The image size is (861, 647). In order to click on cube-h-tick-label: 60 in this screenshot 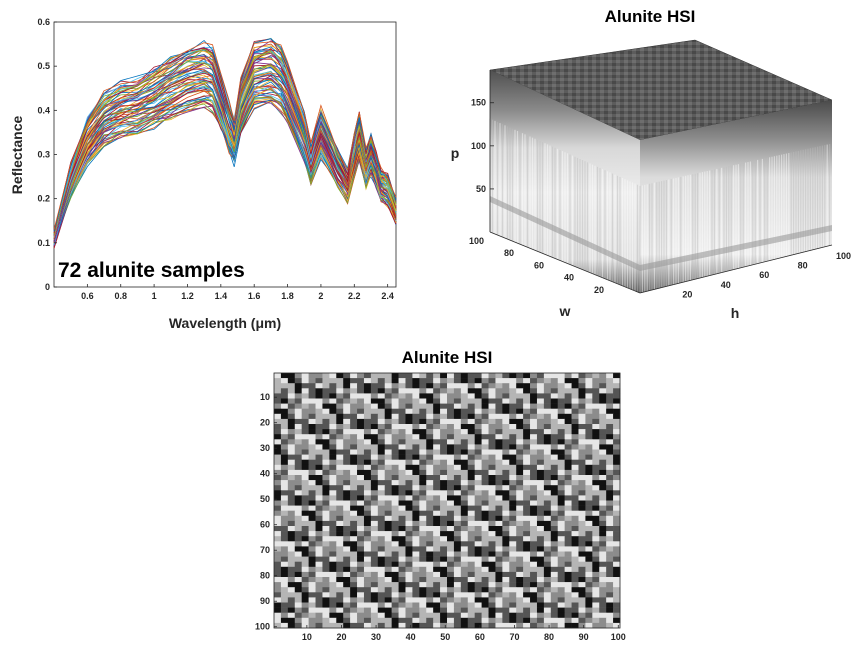, I will do `click(764, 275)`.